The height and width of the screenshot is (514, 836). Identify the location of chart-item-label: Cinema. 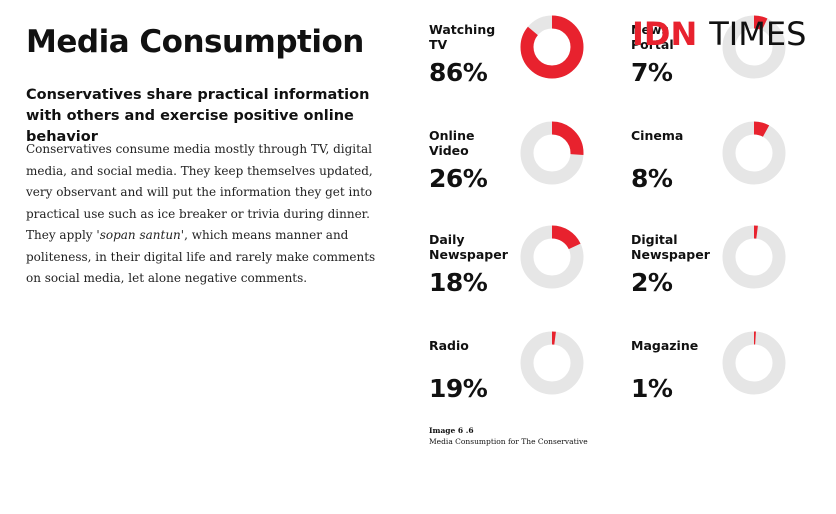
(657, 135).